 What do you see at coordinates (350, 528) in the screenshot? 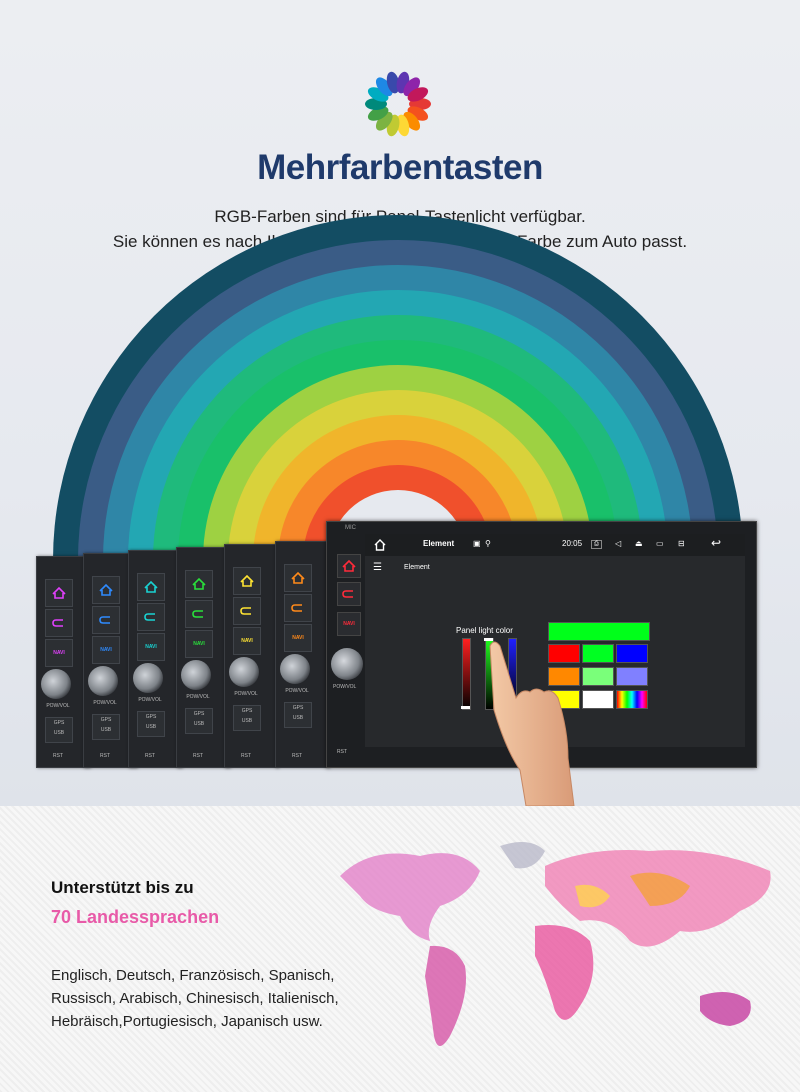
I see `mic-label: MIC` at bounding box center [350, 528].